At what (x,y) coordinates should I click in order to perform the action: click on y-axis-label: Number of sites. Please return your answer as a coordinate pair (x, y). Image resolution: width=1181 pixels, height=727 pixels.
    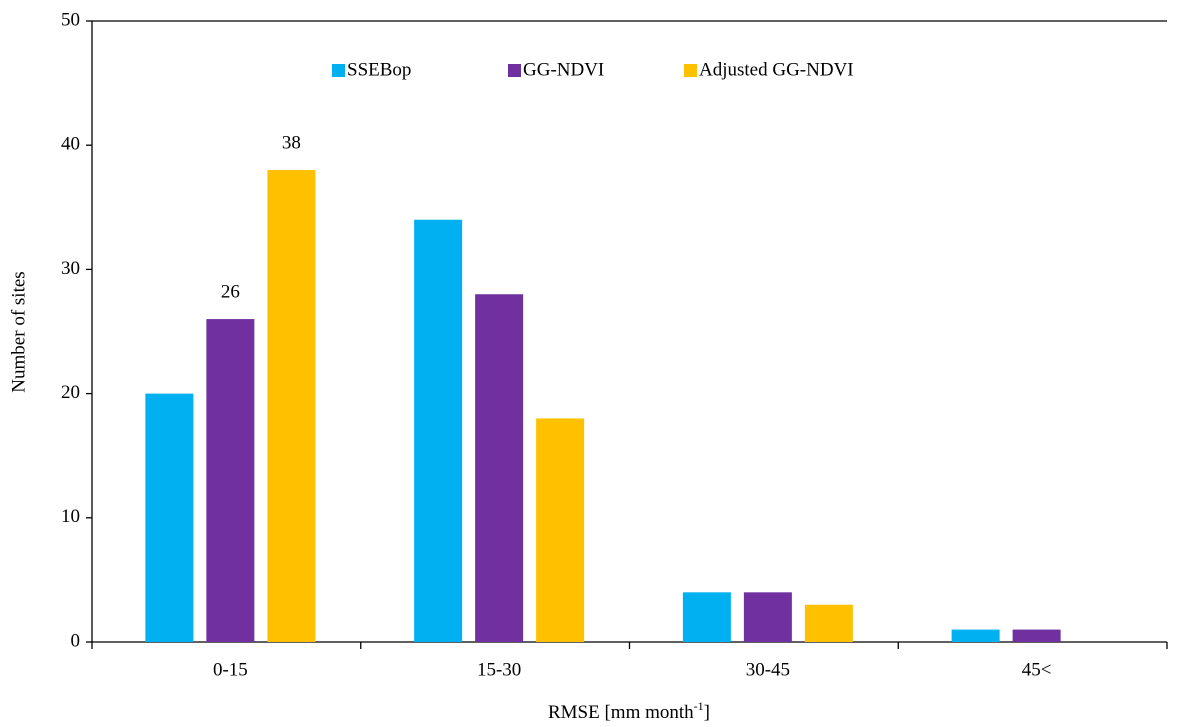
    Looking at the image, I should click on (18, 331).